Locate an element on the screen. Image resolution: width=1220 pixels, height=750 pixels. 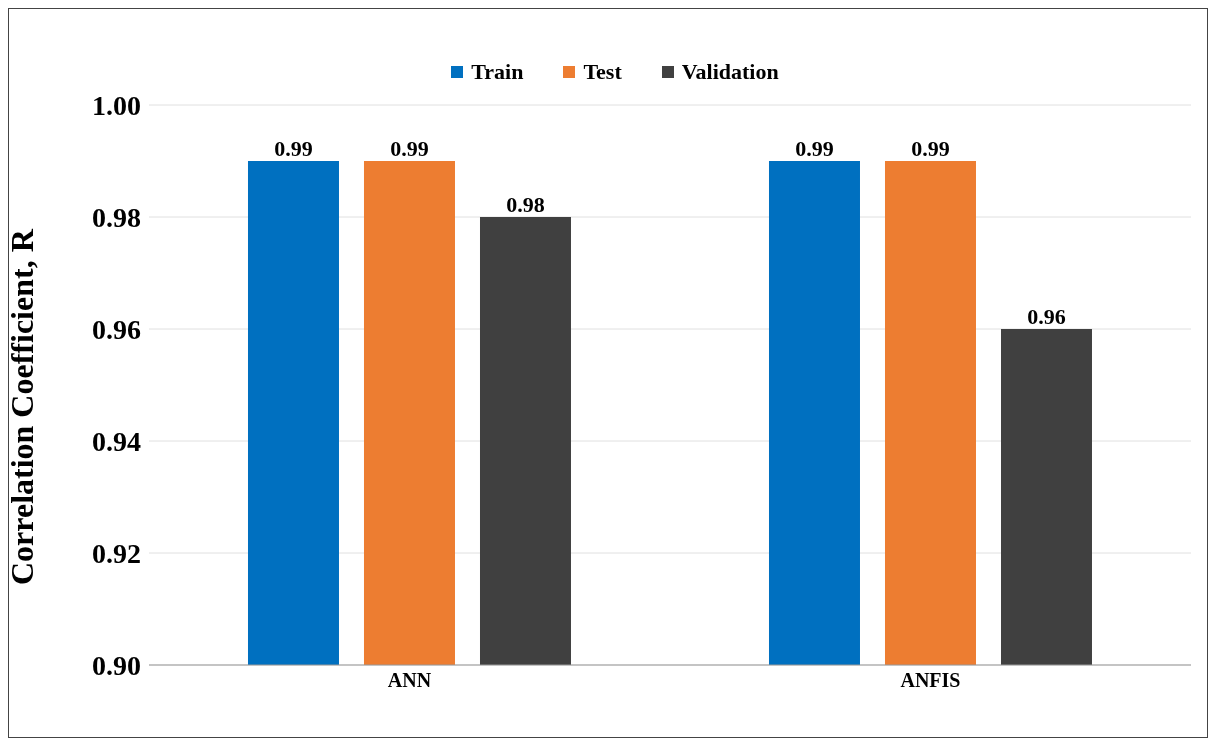
y-tick-label: 0.96 is located at coordinates (116, 329).